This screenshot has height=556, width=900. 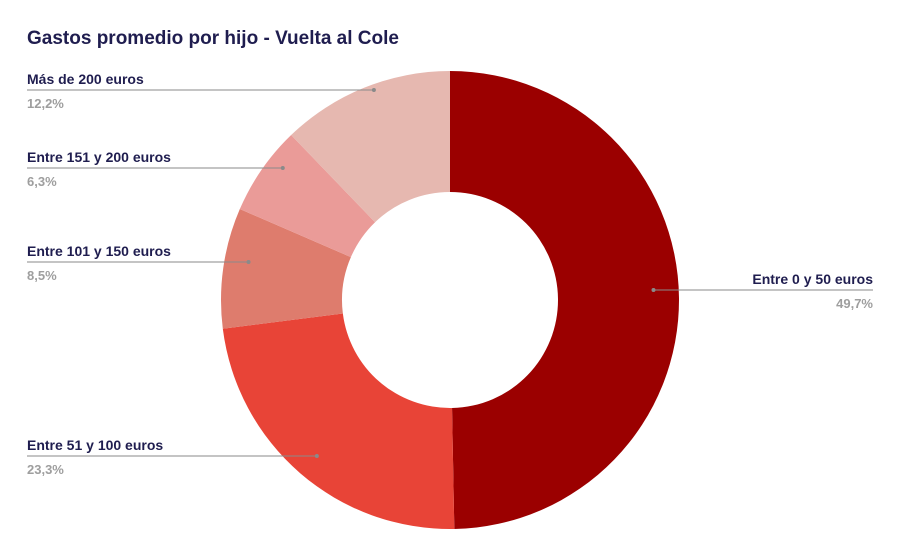 I want to click on slice-entre-101-y-150-euros, so click(x=286, y=269).